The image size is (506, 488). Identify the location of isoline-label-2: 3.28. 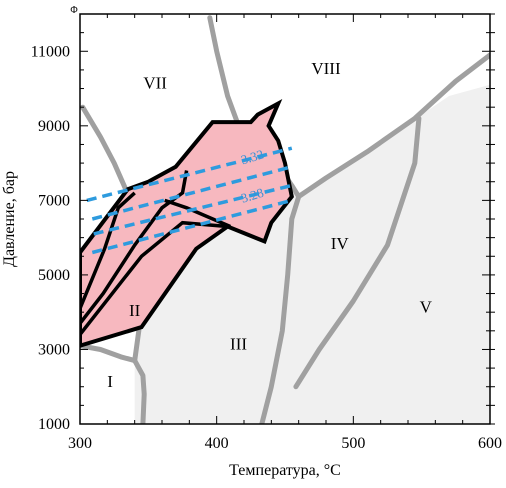
(252, 195).